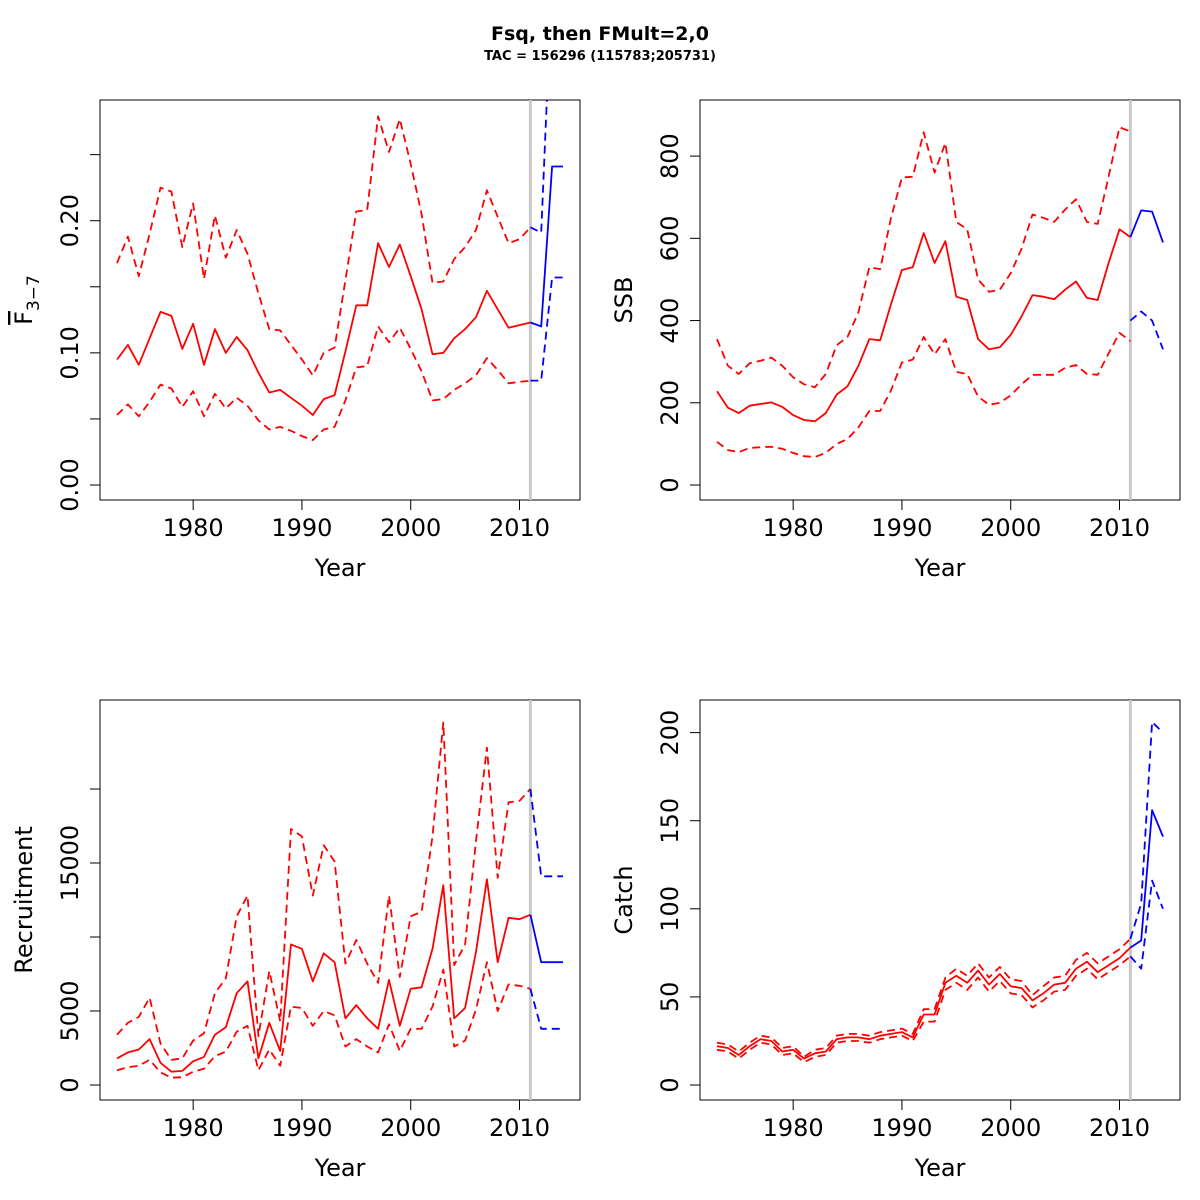 The height and width of the screenshot is (1200, 1200). I want to click on catch-y-tick-label: 200, so click(670, 733).